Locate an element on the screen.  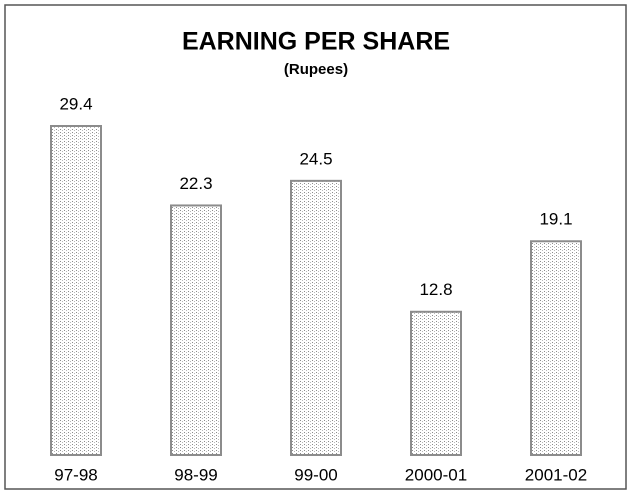
x-tick-label: 99-00 is located at coordinates (315, 474).